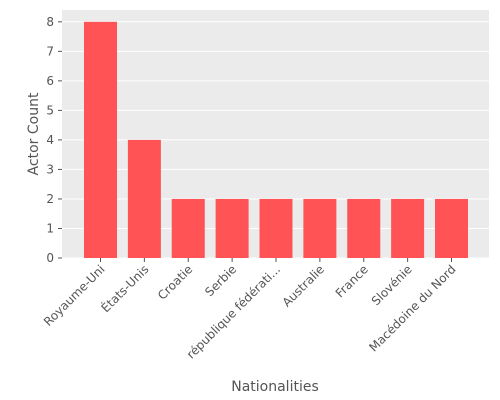  I want to click on x-tick-label: Serbie, so click(220, 280).